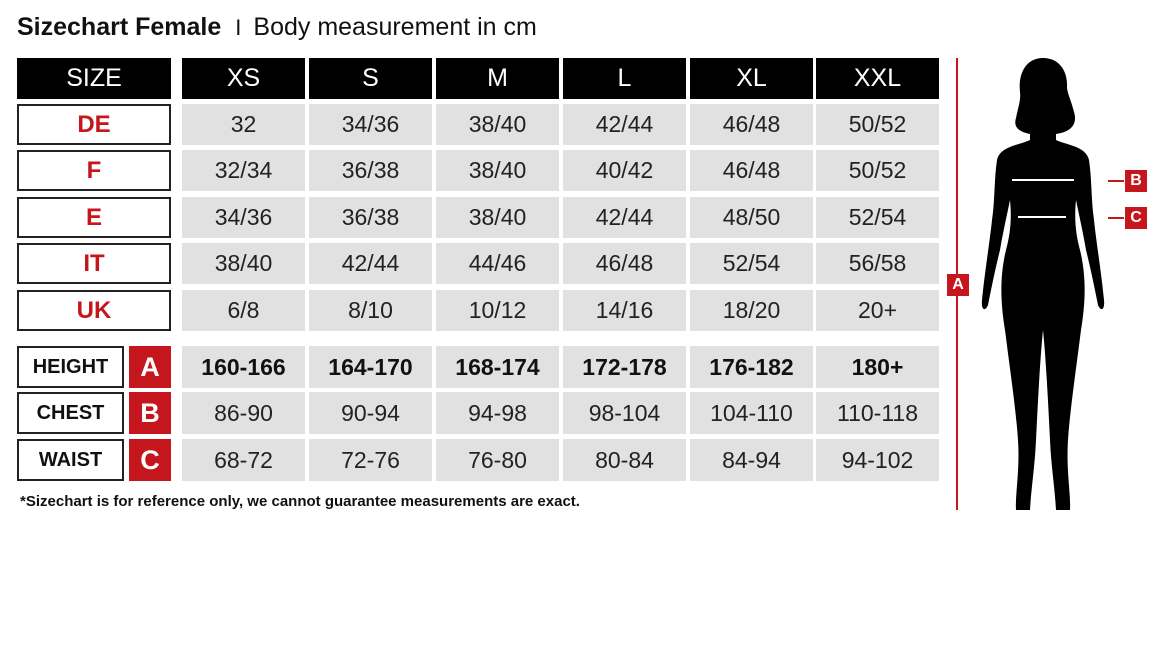  Describe the element at coordinates (70, 367) in the screenshot. I see `row-label-height: HEIGHT` at that location.